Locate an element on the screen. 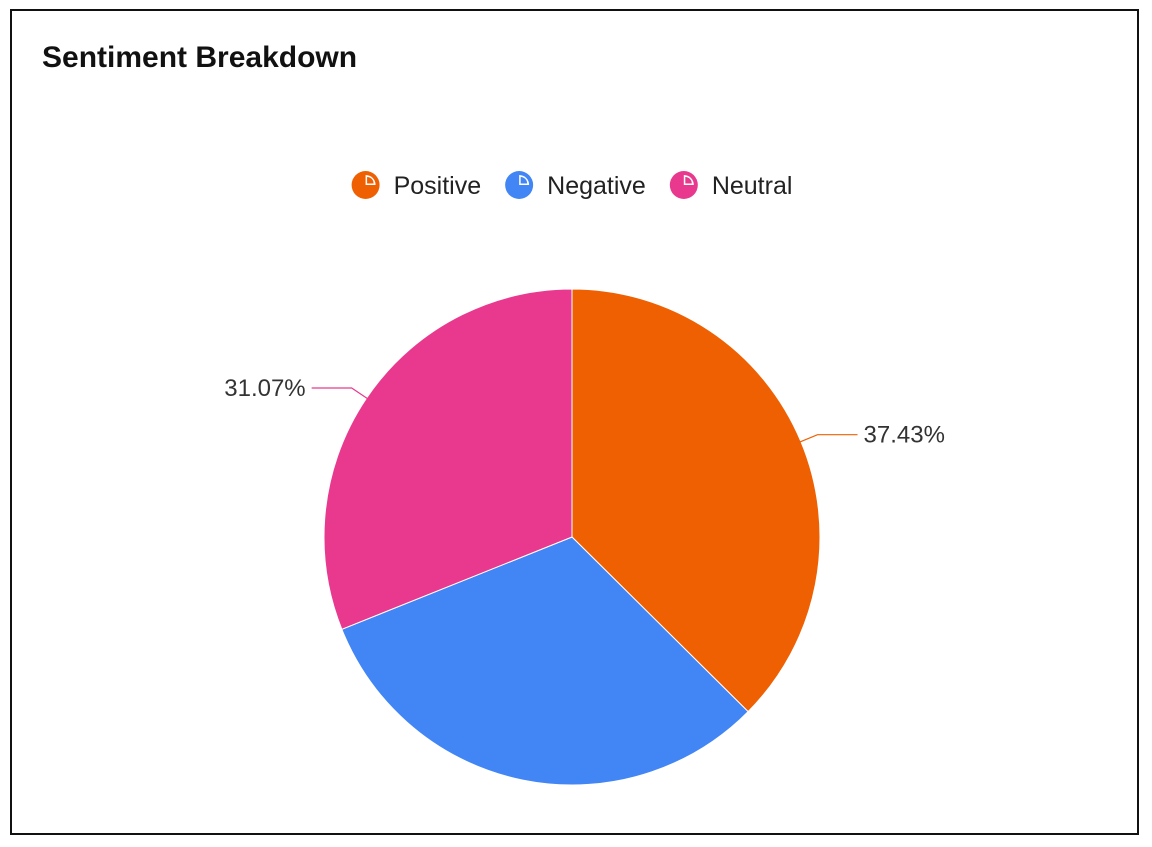 The image size is (1152, 847). legend-item-negative: Negative is located at coordinates (575, 185).